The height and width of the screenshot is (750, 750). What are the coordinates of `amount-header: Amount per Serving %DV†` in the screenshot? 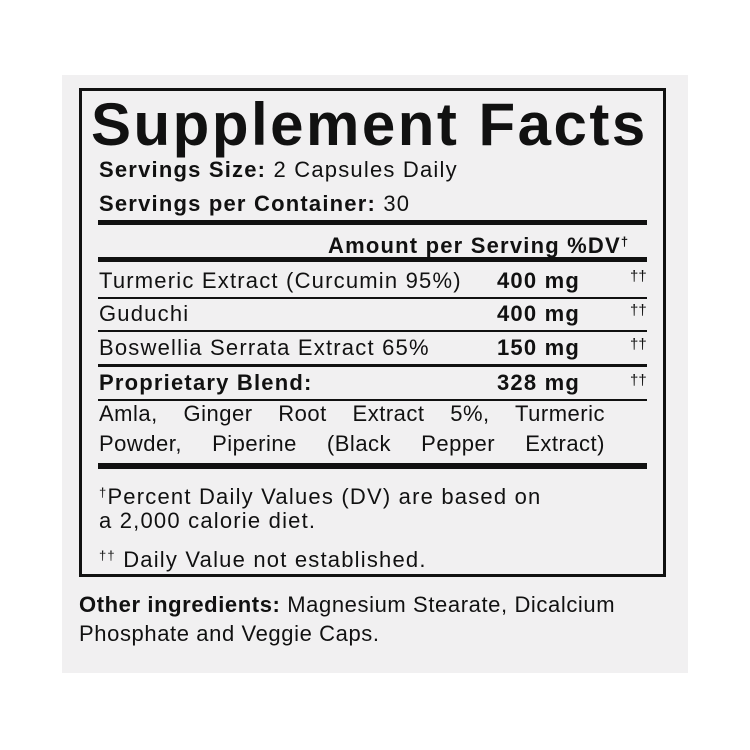 It's located at (478, 244).